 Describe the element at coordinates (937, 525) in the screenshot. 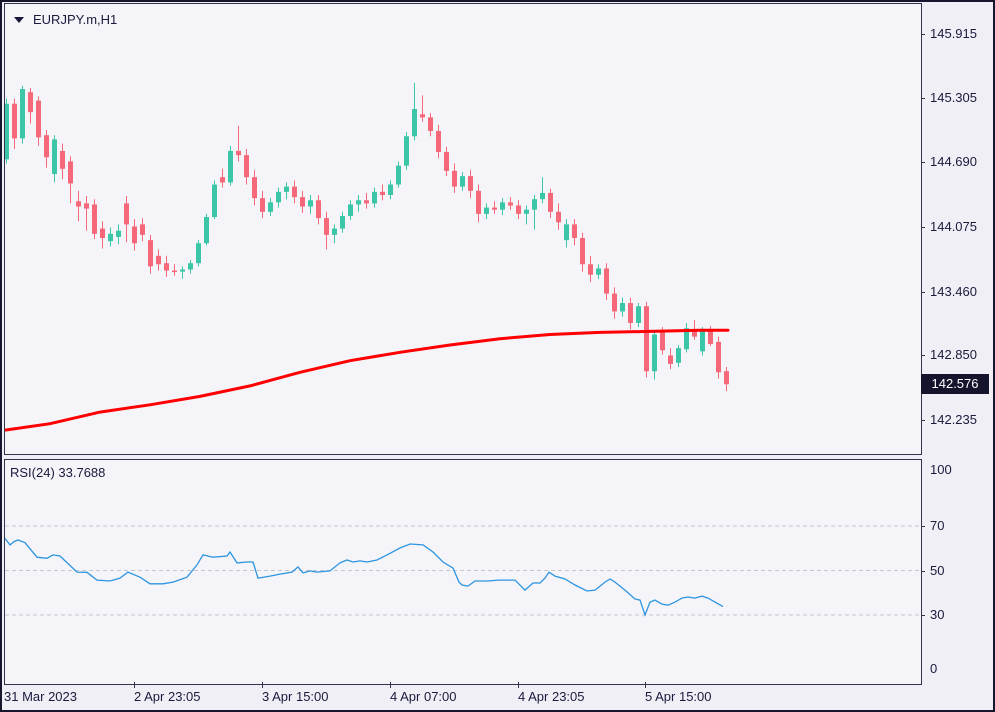

I see `rsi-tick-label: 70` at that location.